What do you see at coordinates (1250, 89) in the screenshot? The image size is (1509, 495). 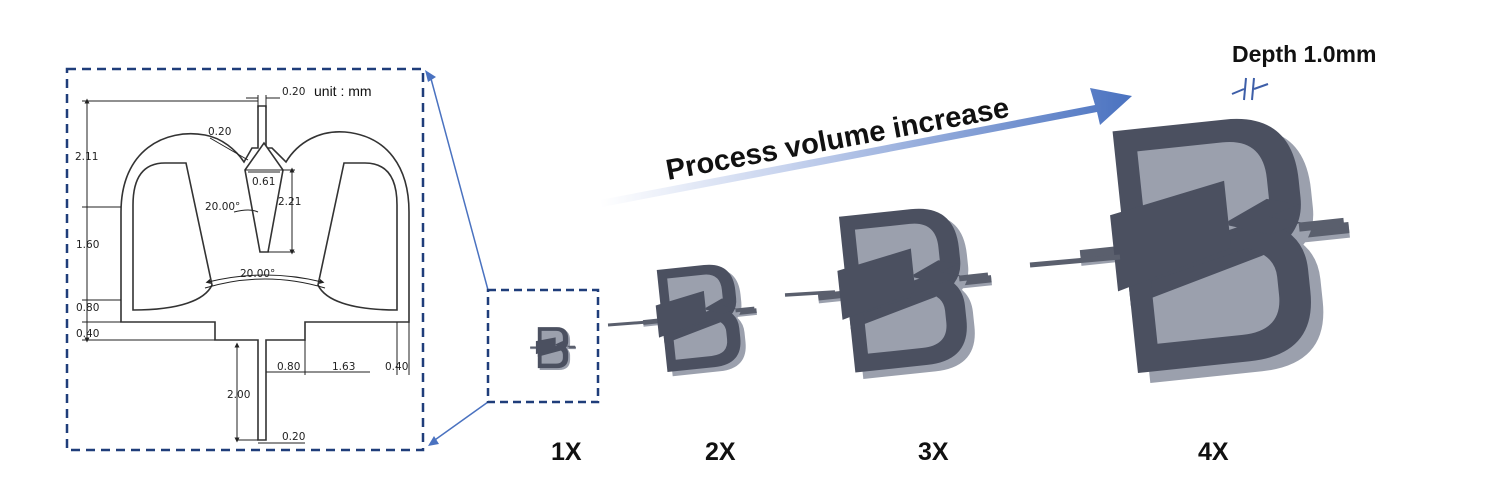 I see `depth-indicator-icon` at bounding box center [1250, 89].